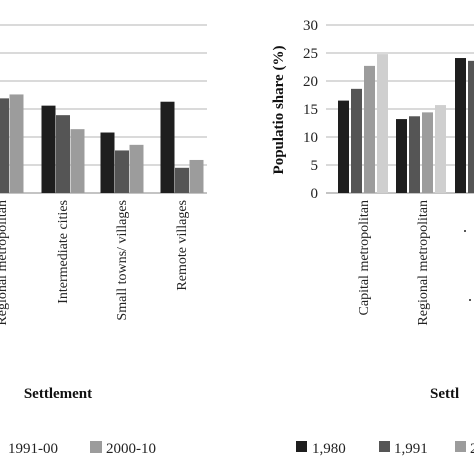 Image resolution: width=474 pixels, height=474 pixels. I want to click on right-x-axis-title: Settl, so click(444, 394).